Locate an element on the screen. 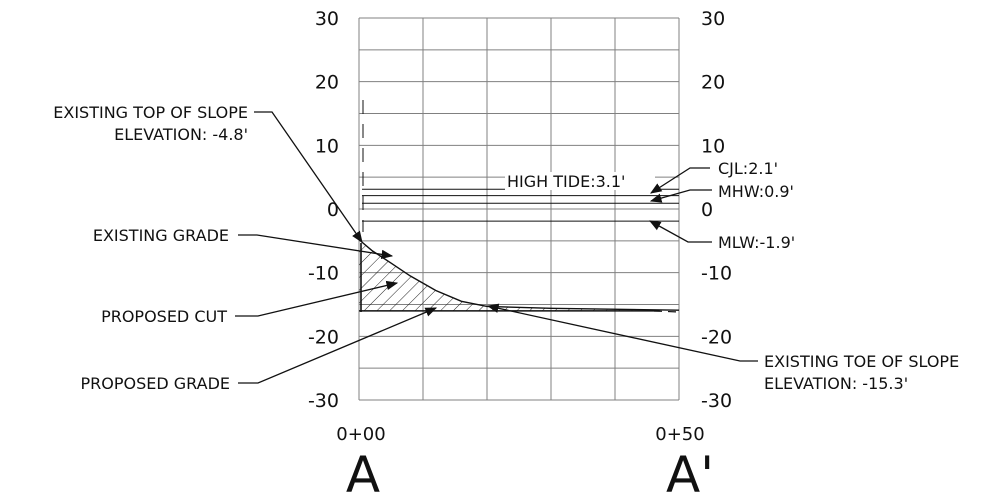 This screenshot has width=1002, height=497. mlw-leader is located at coordinates (680, 231).